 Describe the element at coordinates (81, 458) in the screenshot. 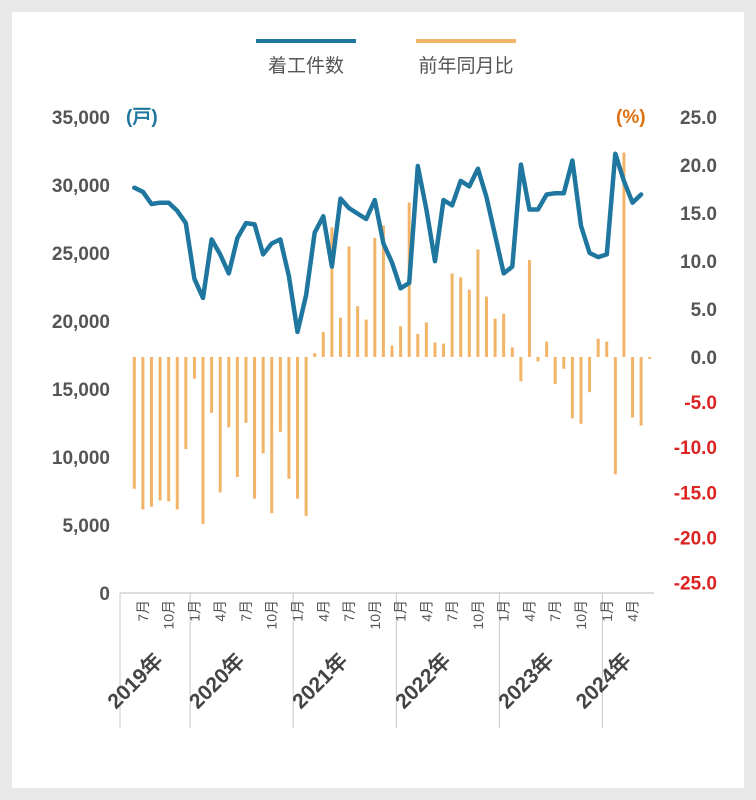

I see `left-tick-label: 10,000` at that location.